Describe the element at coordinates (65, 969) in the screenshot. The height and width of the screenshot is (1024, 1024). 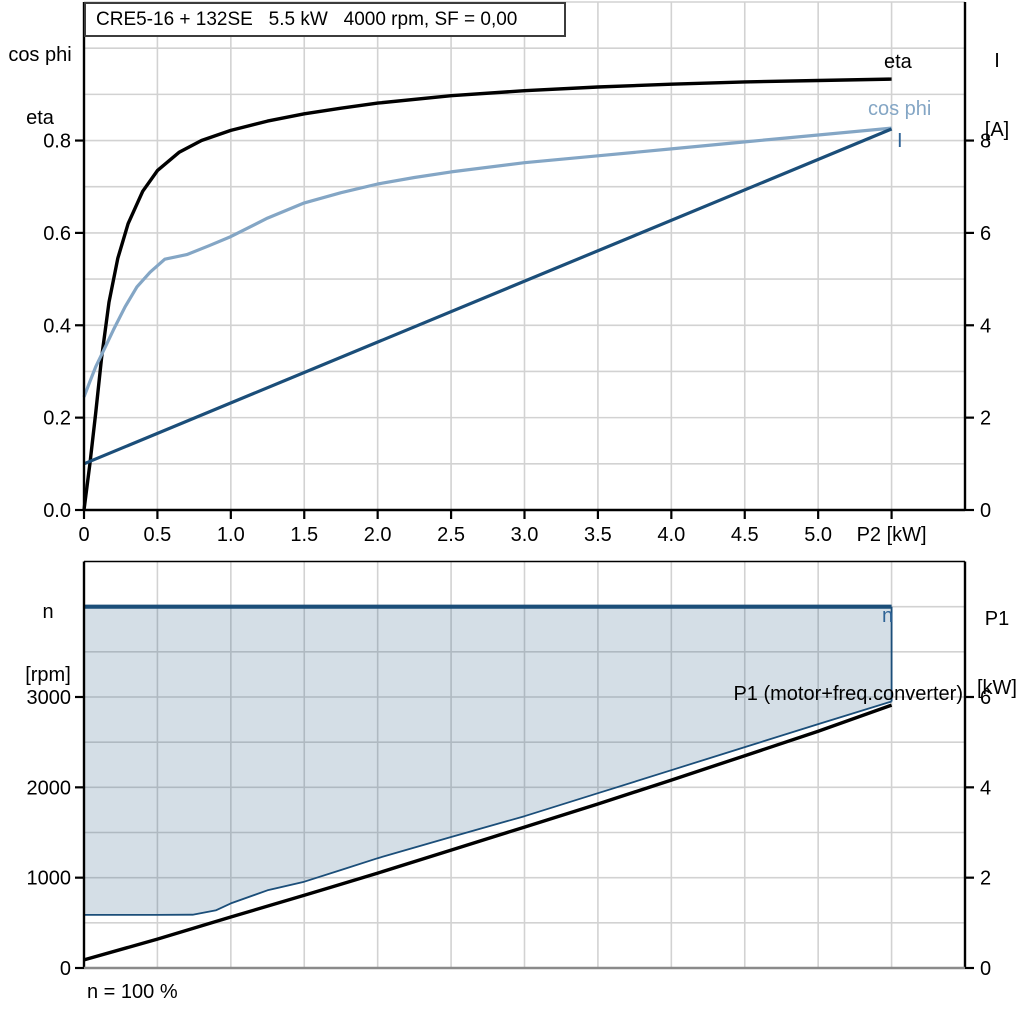
I see `left-tick-label: 0` at that location.